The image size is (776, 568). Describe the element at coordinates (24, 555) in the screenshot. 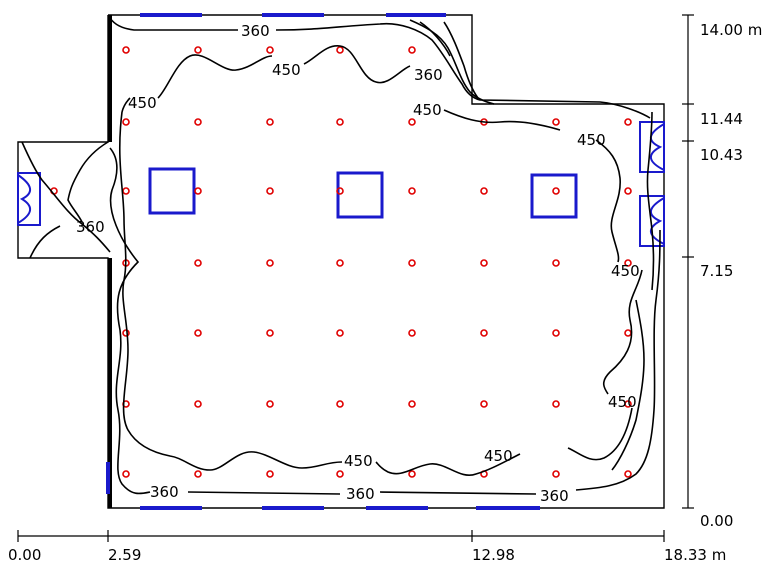

I see `dim-x-label: 0.00` at that location.